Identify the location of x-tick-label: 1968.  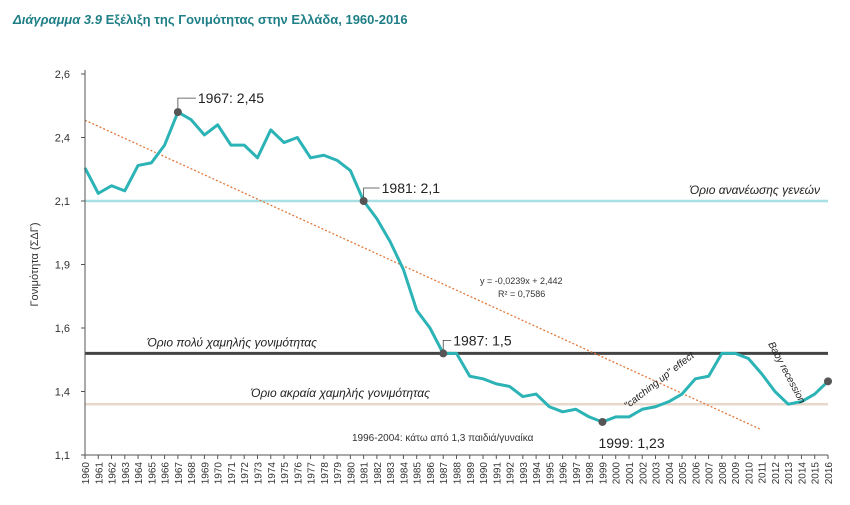
(192, 473).